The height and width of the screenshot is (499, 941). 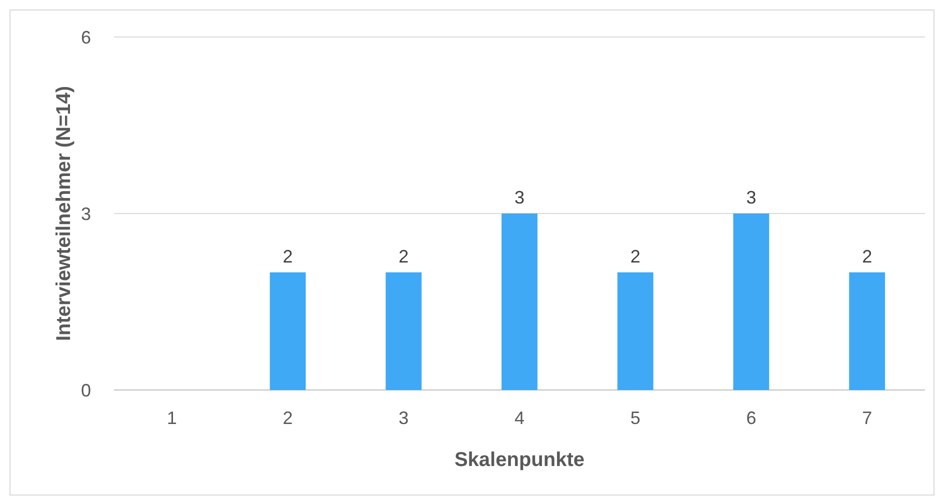 What do you see at coordinates (85, 390) in the screenshot?
I see `y-tick-label: 0` at bounding box center [85, 390].